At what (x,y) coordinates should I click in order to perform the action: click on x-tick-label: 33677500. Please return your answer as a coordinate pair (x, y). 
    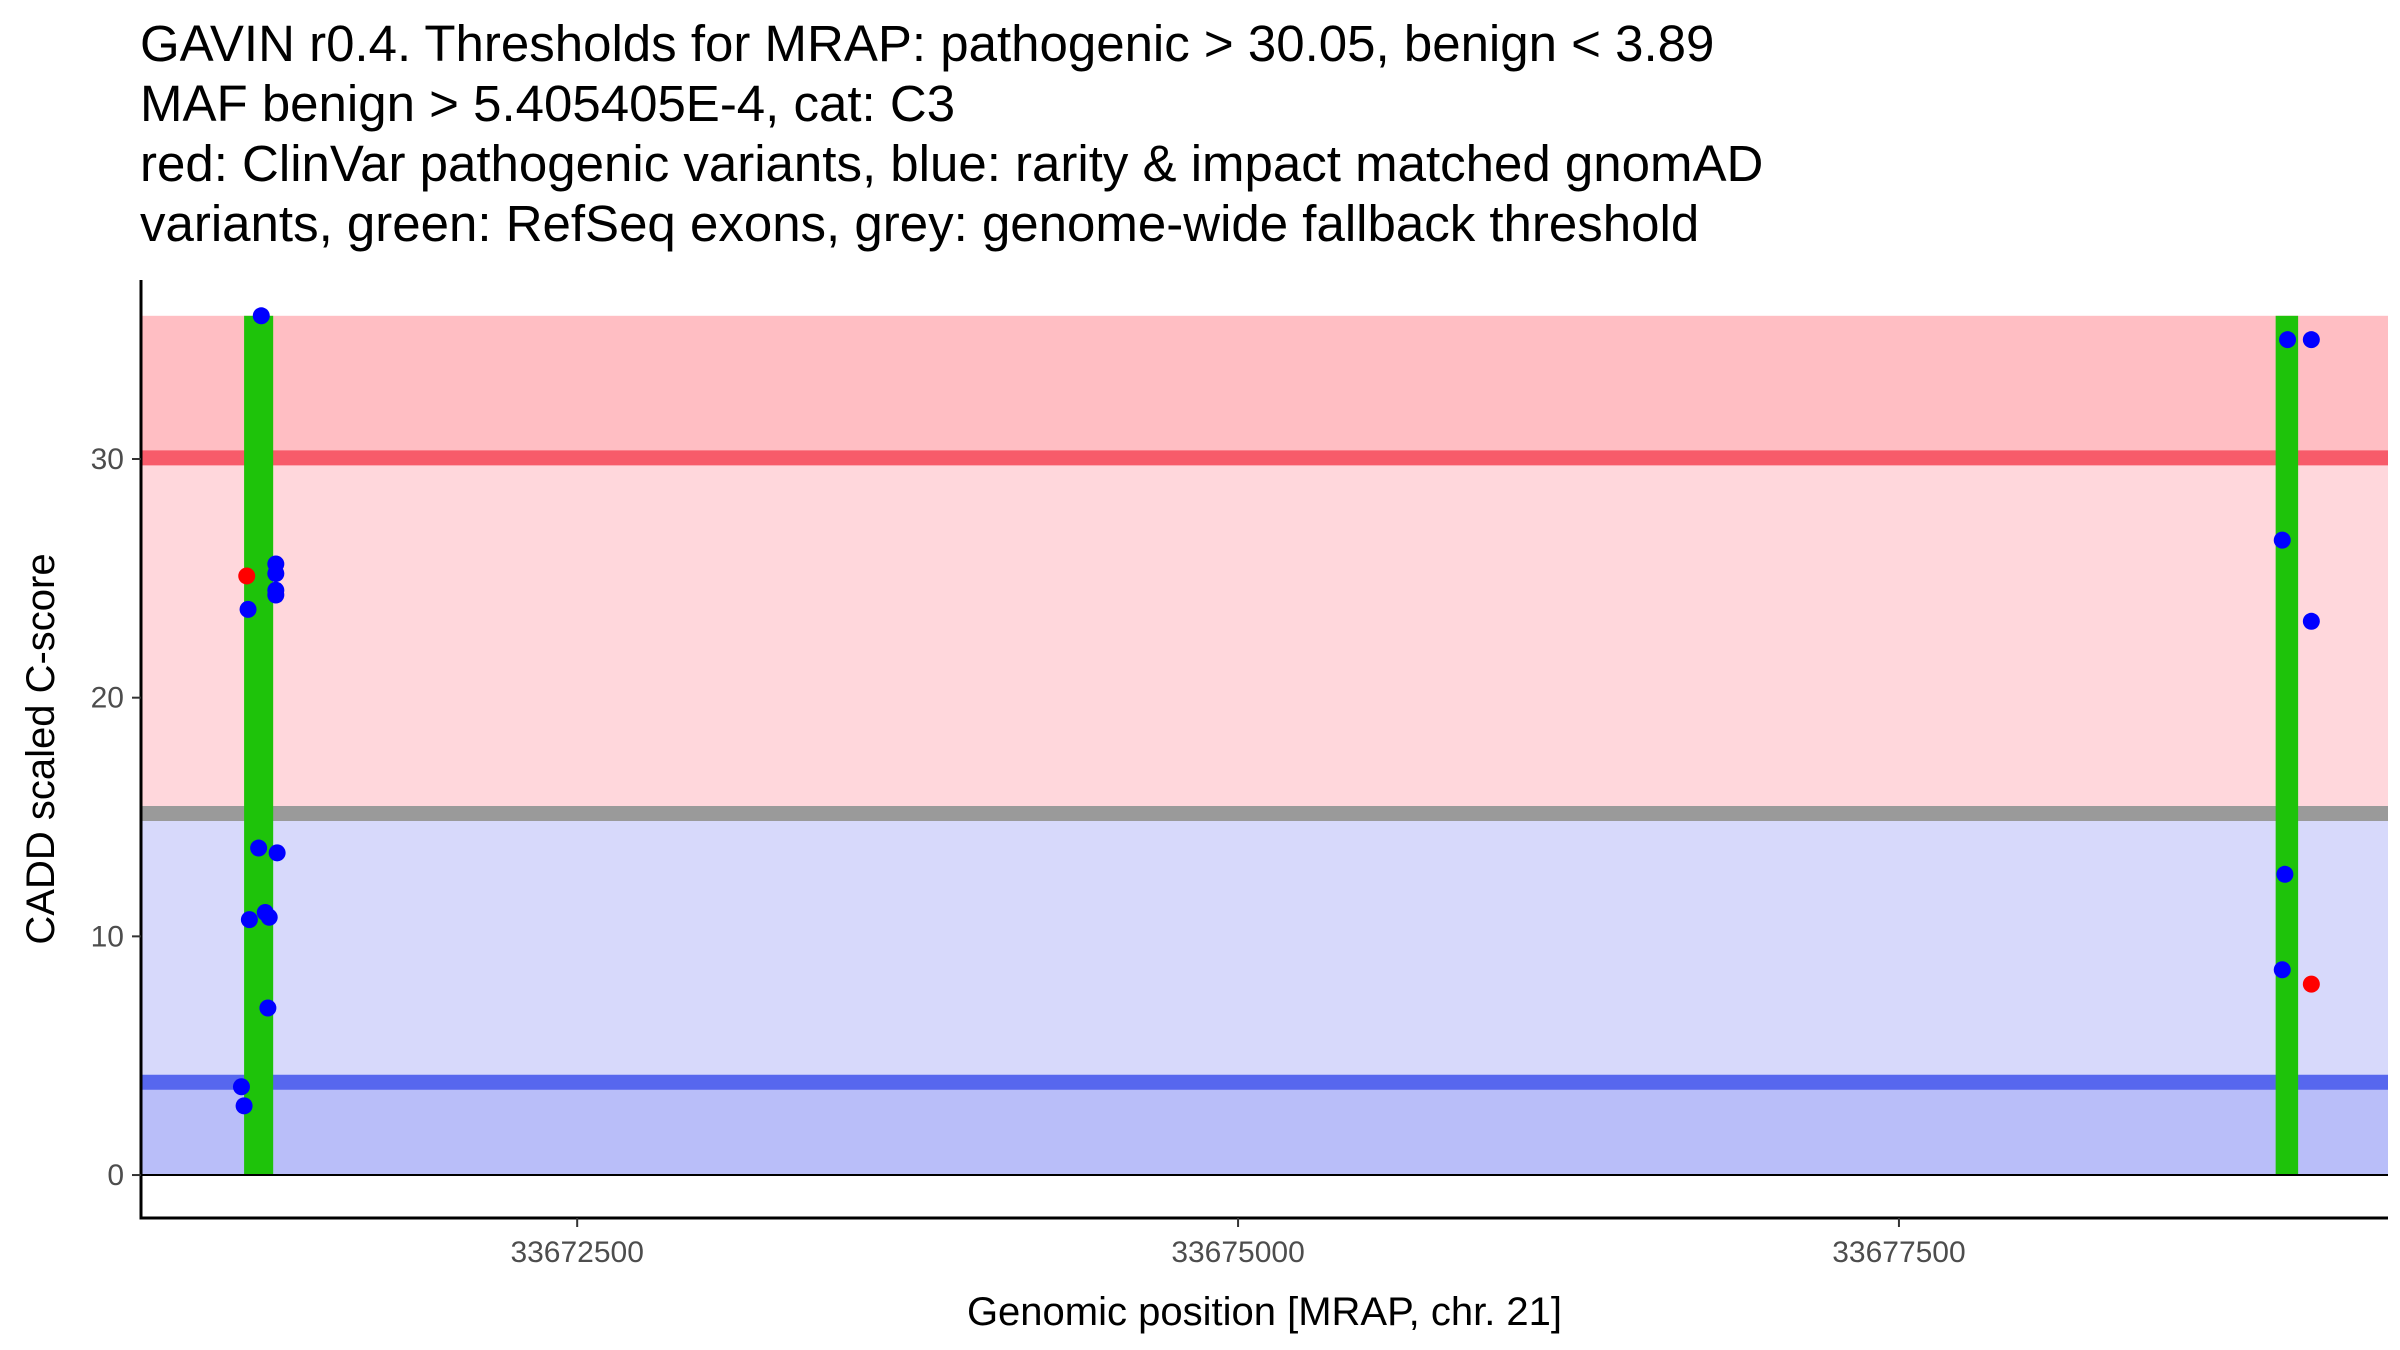
    Looking at the image, I should click on (1898, 1252).